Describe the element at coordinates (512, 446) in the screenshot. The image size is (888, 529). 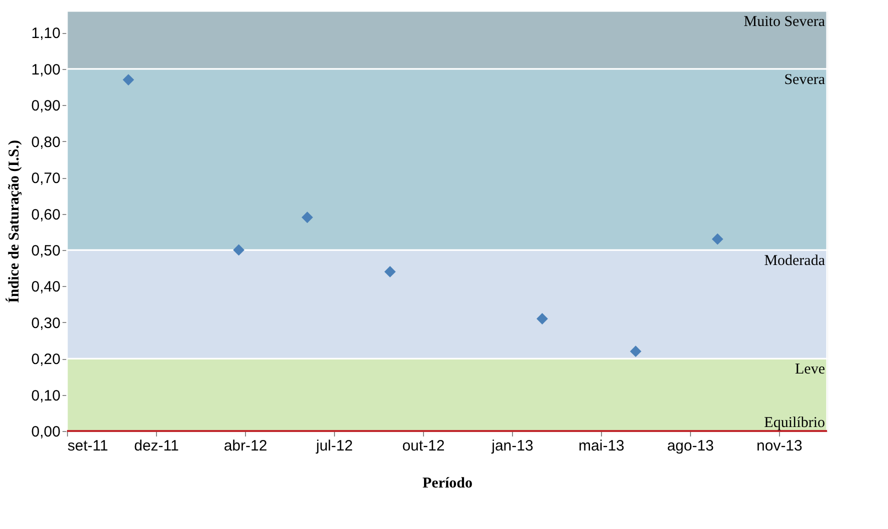
I see `x-tick-label: jan-13` at that location.